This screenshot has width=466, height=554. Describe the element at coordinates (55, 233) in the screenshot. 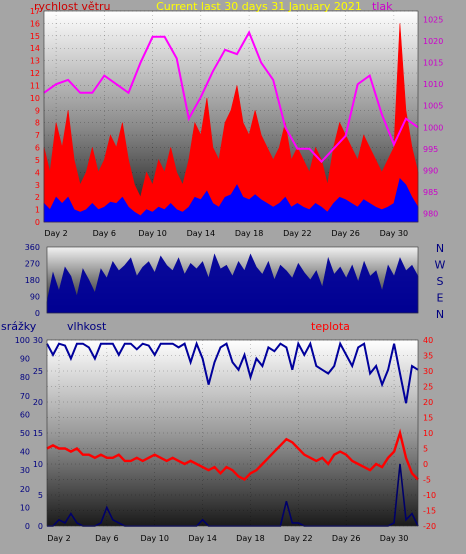

I see `wind-x-tick: Day 2` at that location.